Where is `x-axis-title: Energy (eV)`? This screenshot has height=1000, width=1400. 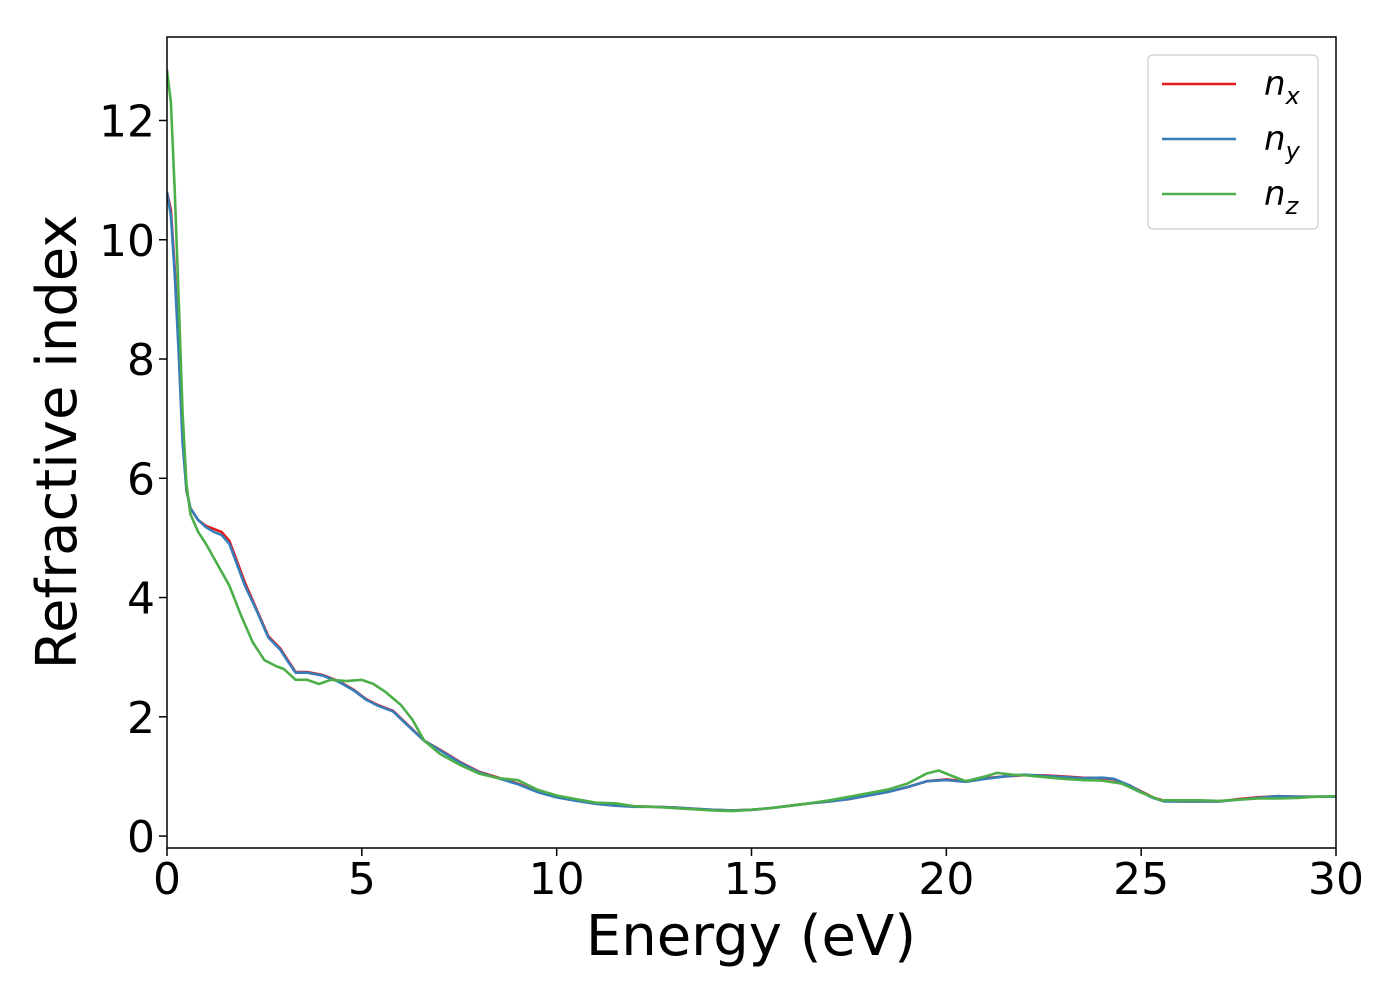 x-axis-title: Energy (eV) is located at coordinates (751, 936).